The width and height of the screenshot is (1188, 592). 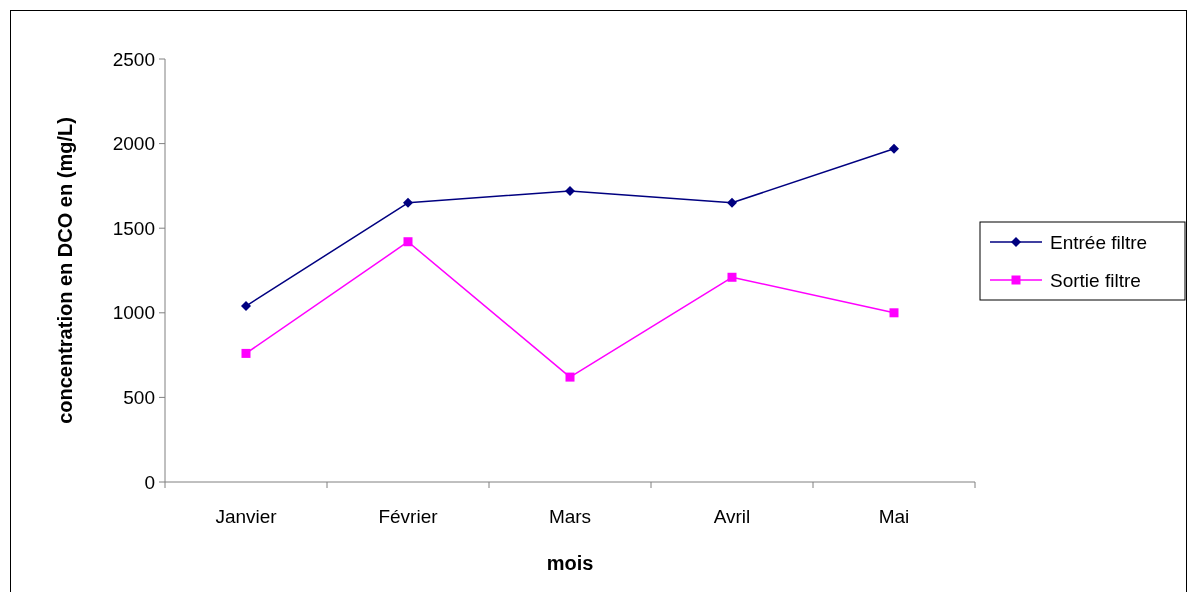 I want to click on x-axis-title: mois, so click(x=570, y=563).